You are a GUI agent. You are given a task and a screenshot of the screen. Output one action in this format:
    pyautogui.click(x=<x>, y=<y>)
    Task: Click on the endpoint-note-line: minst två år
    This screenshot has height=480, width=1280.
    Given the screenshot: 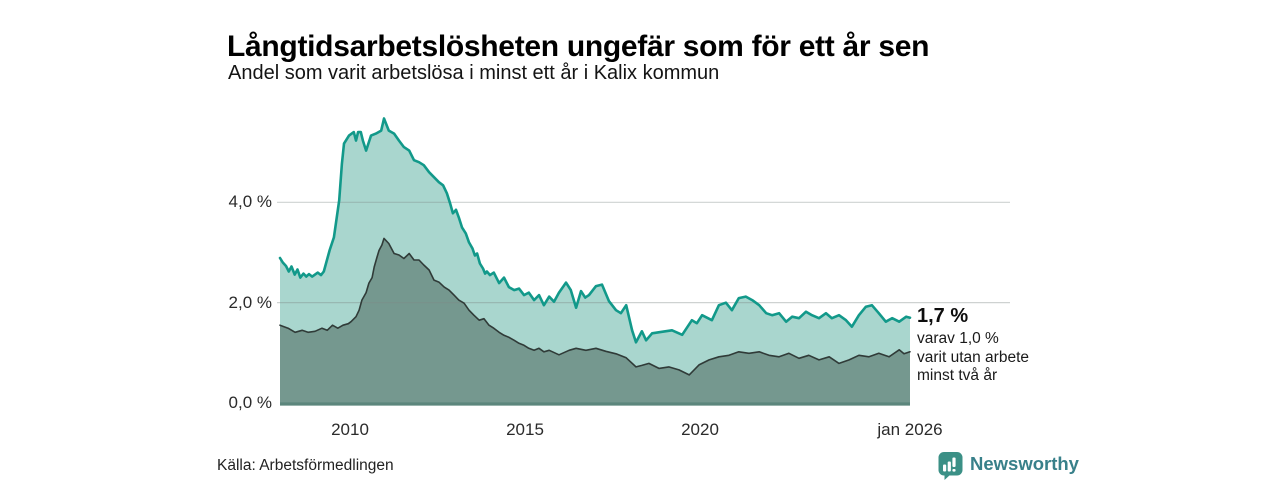 What is the action you would take?
    pyautogui.click(x=957, y=375)
    